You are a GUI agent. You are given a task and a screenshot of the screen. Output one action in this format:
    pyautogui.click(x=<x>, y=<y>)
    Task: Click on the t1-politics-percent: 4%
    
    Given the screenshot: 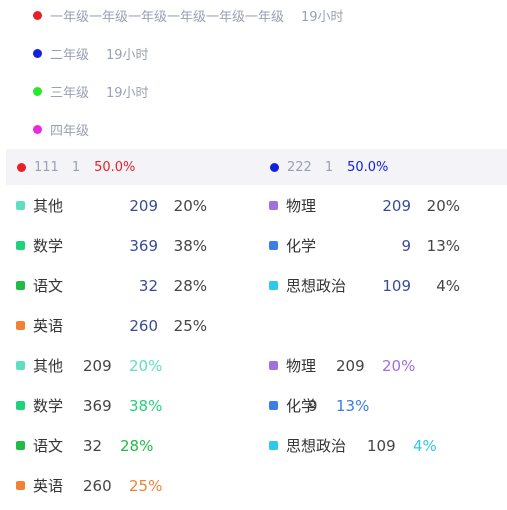 What is the action you would take?
    pyautogui.click(x=448, y=286)
    